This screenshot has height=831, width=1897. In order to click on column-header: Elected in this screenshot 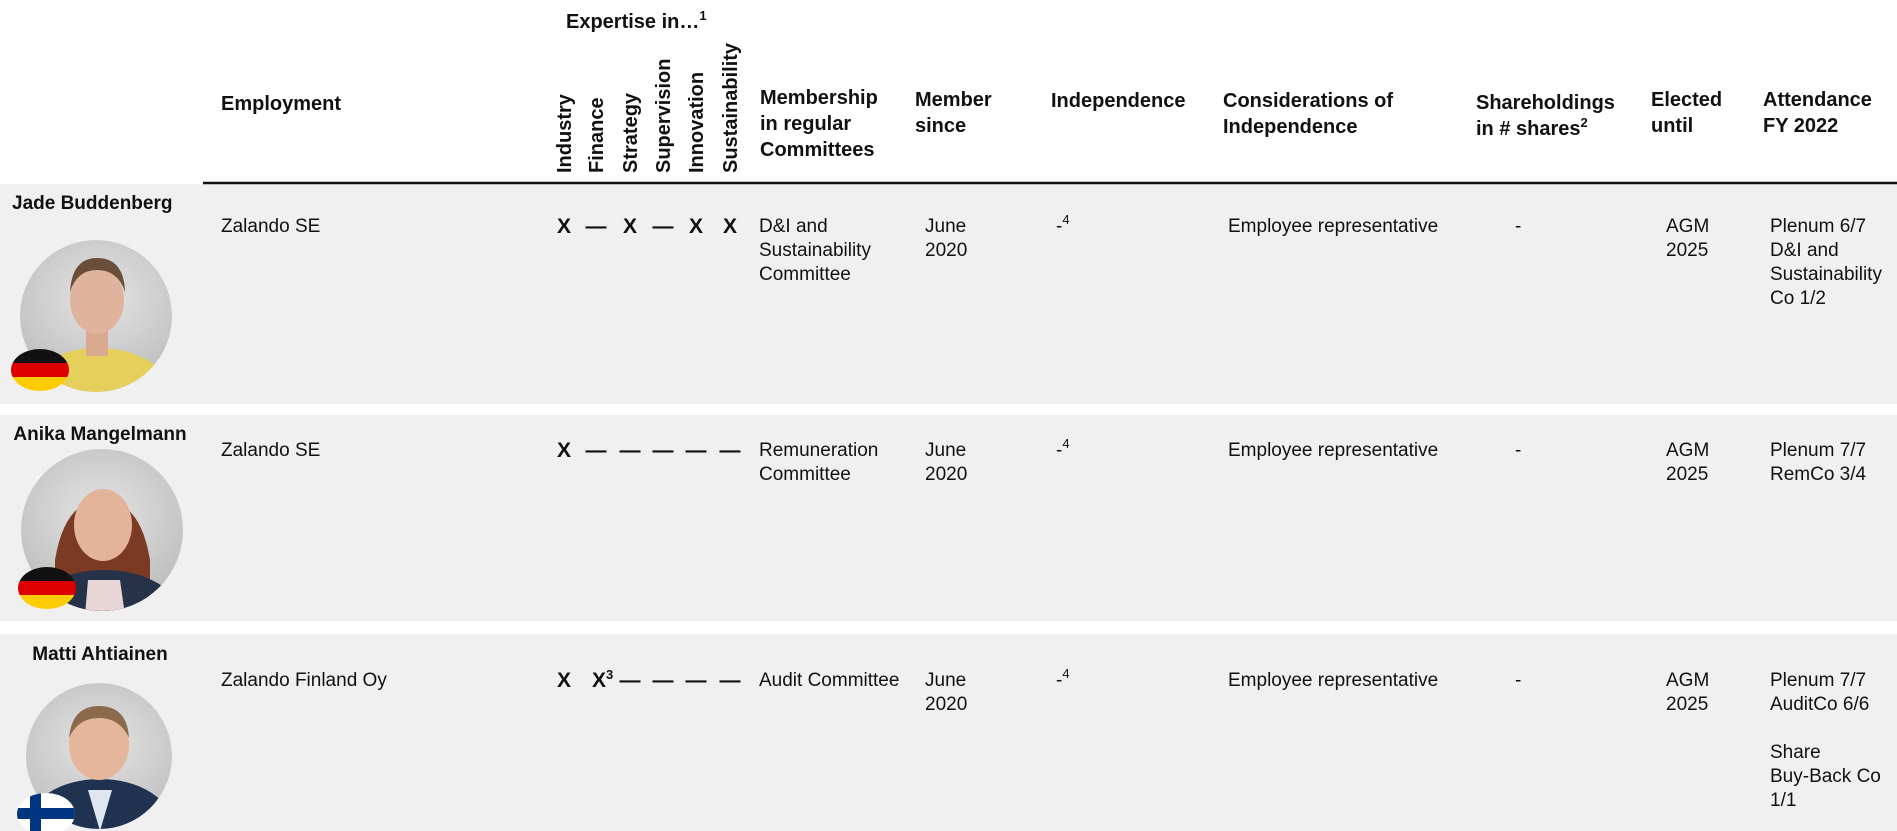, I will do `click(1686, 100)`.